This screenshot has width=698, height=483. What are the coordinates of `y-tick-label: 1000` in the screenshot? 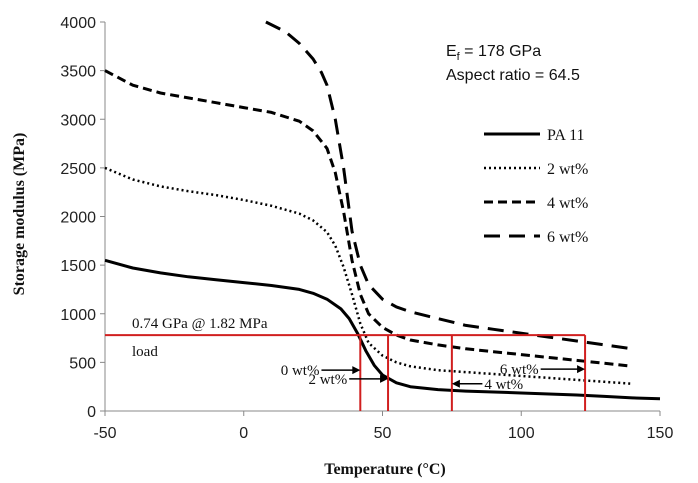 It's located at (78, 315).